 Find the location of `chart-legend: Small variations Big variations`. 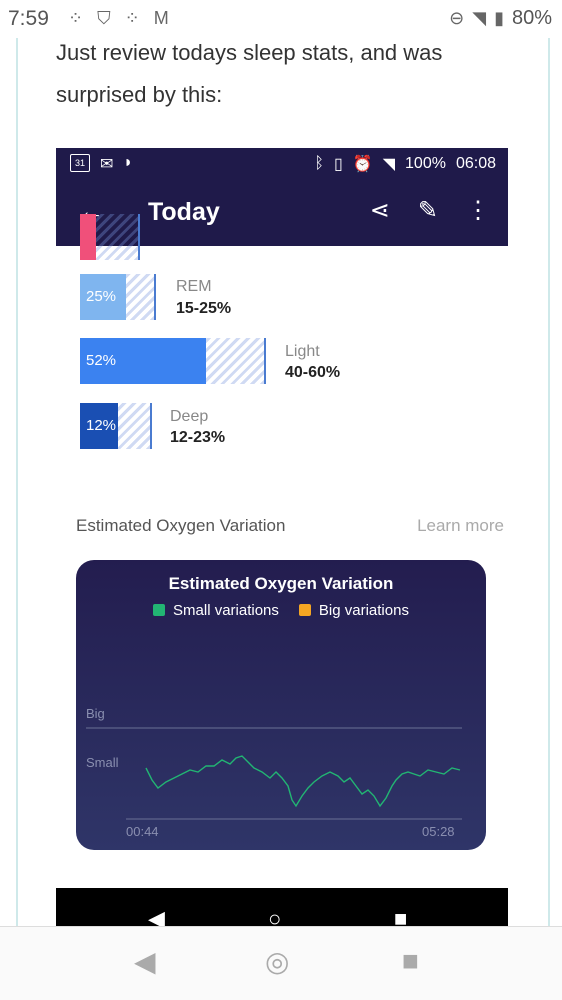

chart-legend: Small variations Big variations is located at coordinates (281, 610).